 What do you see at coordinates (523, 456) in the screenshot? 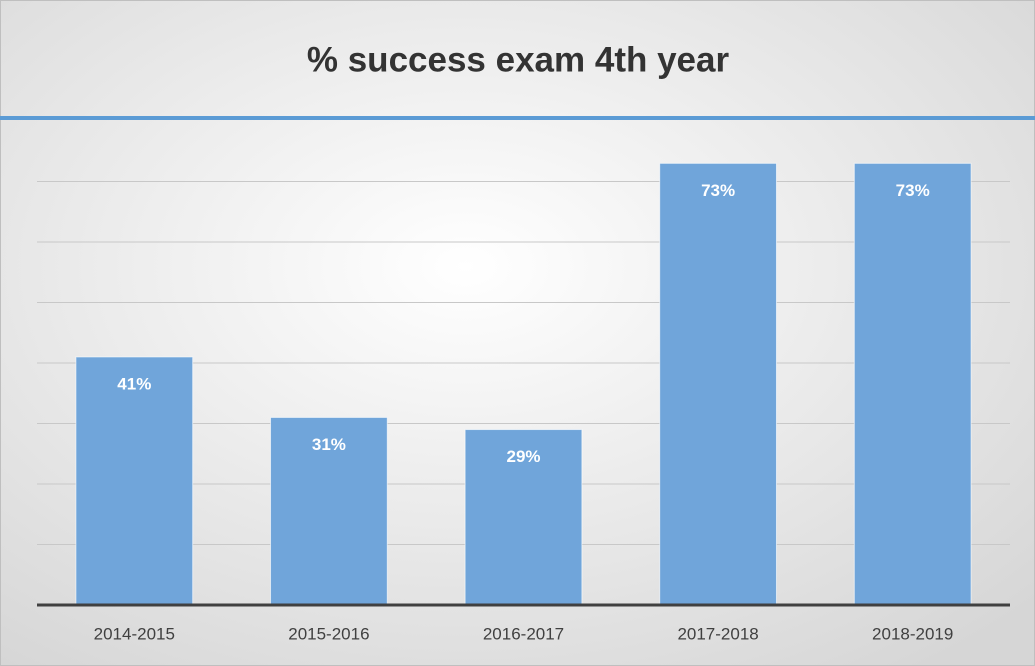
I see `data-label: 29%` at bounding box center [523, 456].